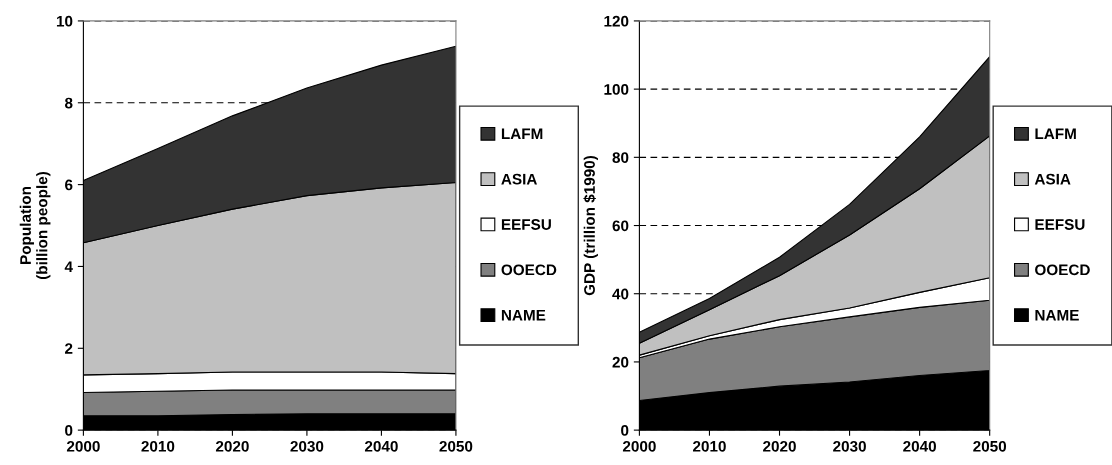  What do you see at coordinates (64, 21) in the screenshot?
I see `y-tick-label: 10` at bounding box center [64, 21].